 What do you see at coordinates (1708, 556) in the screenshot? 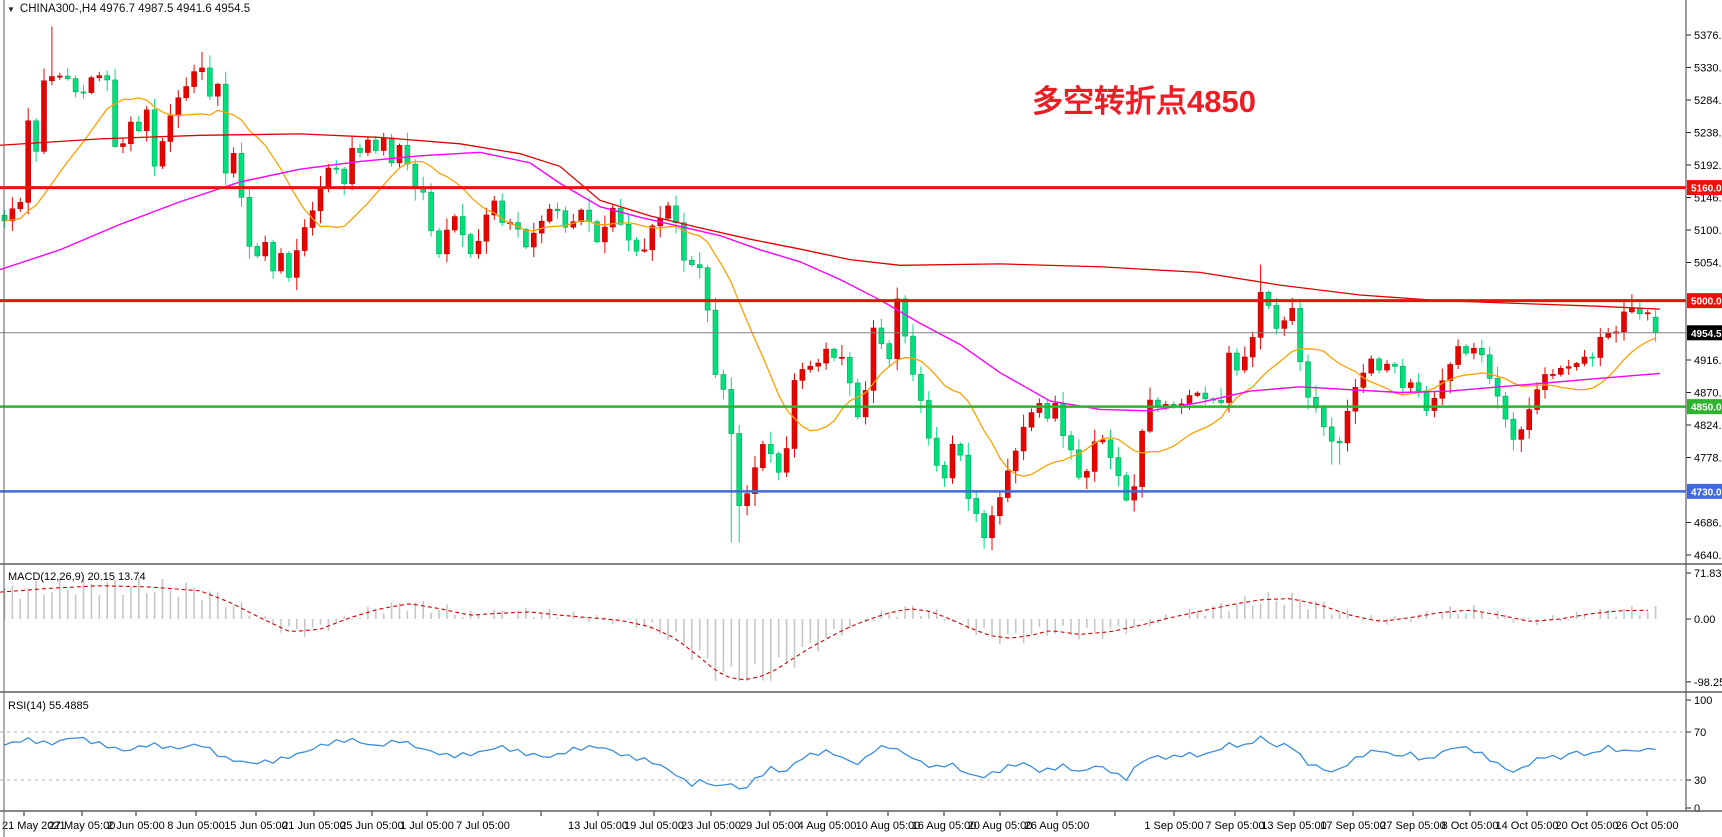
I see `price-tick-label: 4640.0` at bounding box center [1708, 556].